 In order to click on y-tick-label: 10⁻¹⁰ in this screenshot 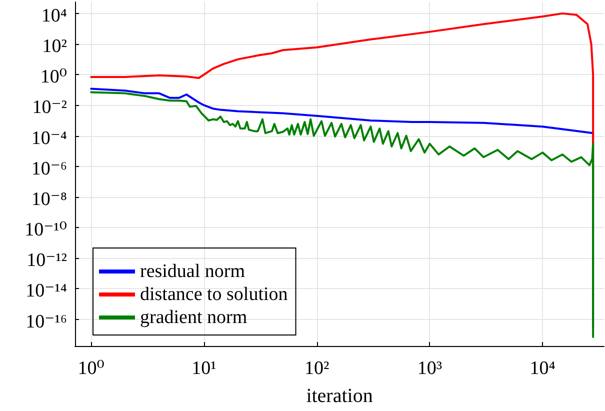, I will do `click(46, 230)`.